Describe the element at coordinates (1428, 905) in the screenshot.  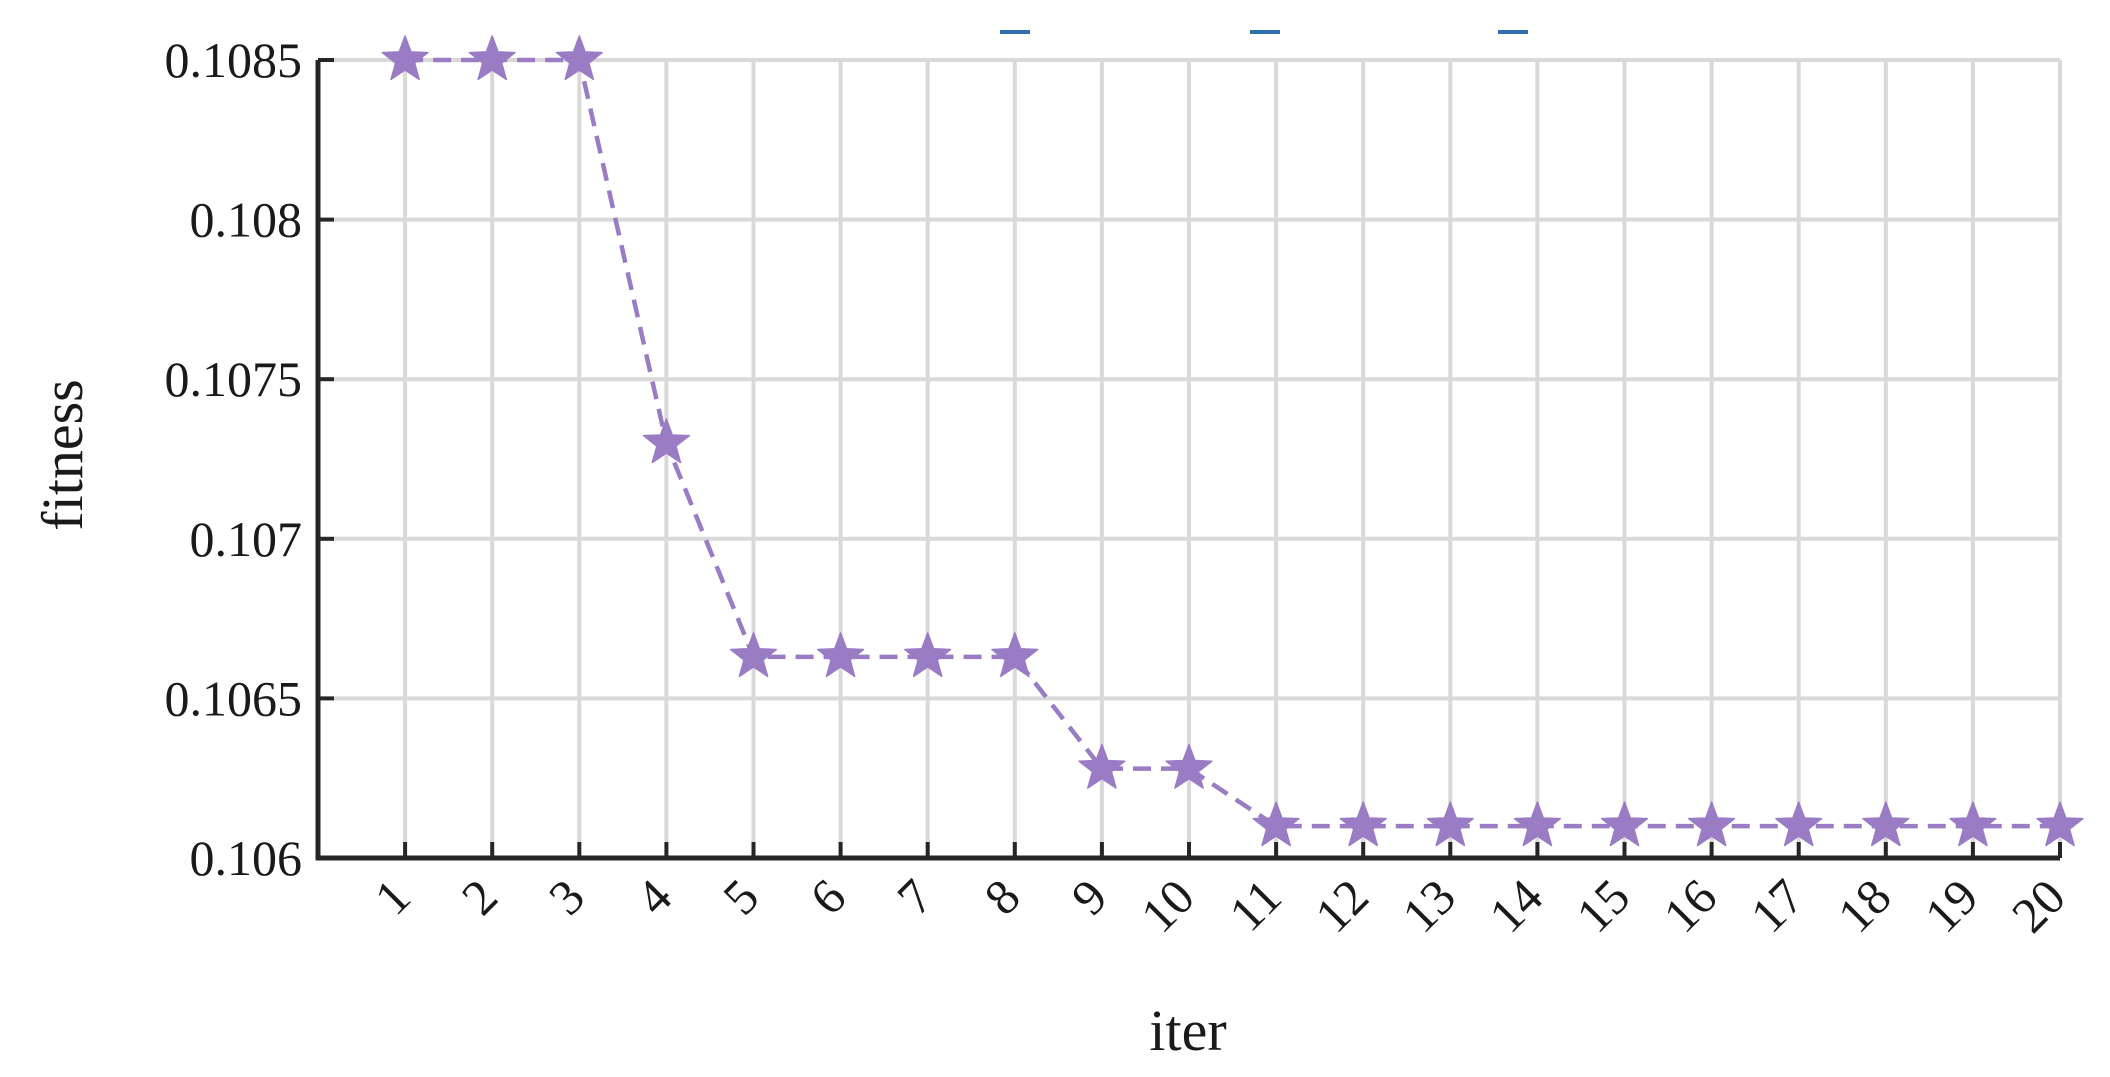
I see `x-tick-label: 13` at that location.